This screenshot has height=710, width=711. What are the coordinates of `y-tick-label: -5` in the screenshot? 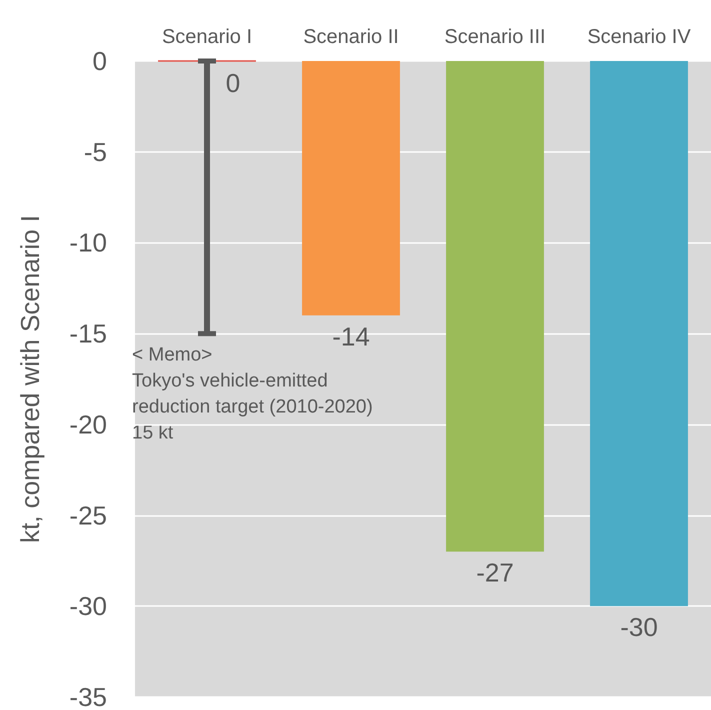 It's located at (95, 151).